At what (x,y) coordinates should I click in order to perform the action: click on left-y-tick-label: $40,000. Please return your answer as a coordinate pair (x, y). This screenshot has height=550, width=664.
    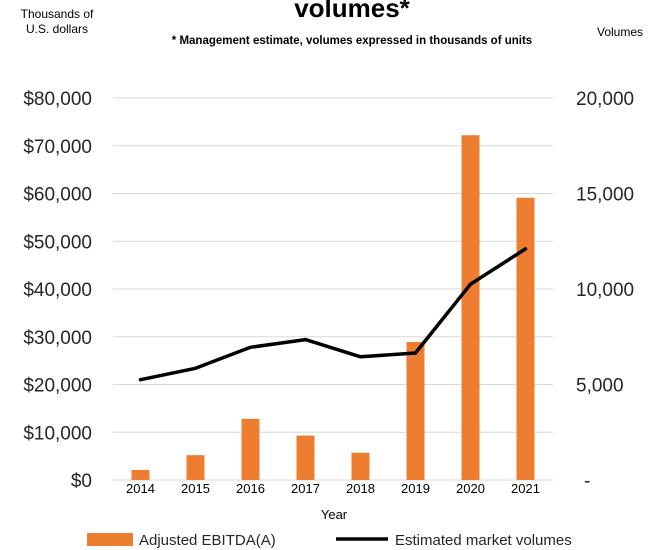
    Looking at the image, I should click on (57, 290).